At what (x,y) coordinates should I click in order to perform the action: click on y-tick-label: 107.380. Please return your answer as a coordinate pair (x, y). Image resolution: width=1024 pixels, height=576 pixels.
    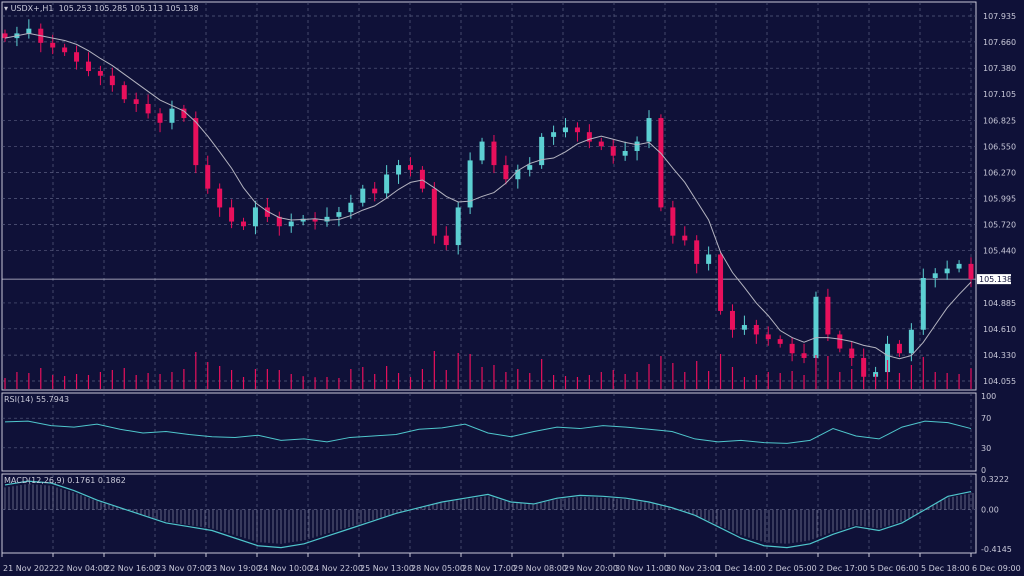
    Looking at the image, I should click on (999, 68).